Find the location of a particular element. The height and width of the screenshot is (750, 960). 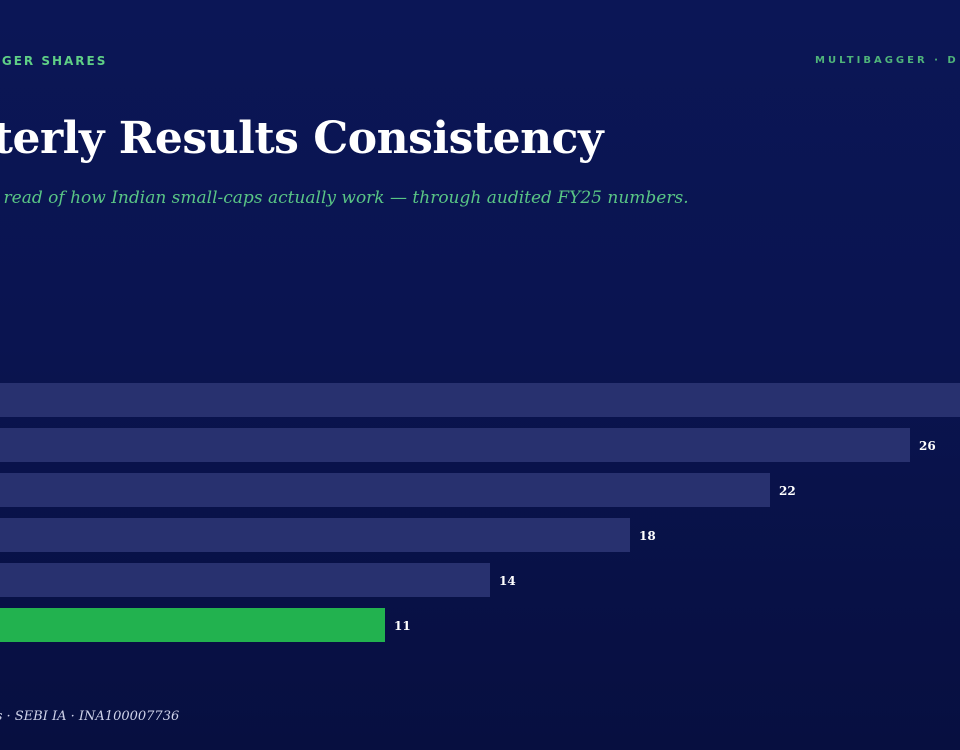

bar-value-label-4: 14 is located at coordinates (507, 581).